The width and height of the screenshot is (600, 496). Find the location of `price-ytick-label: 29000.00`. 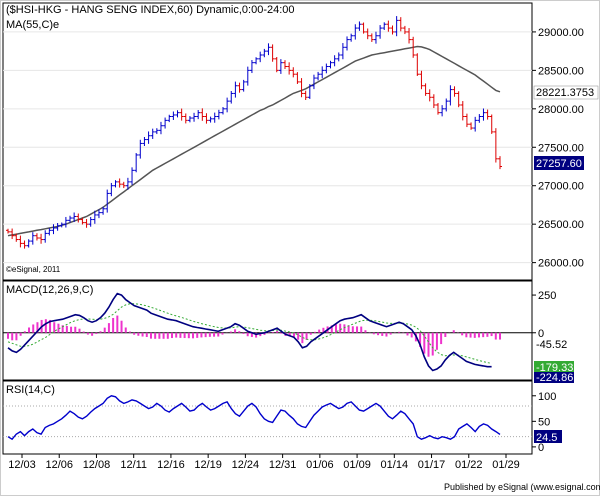

price-ytick-label: 29000.00 is located at coordinates (561, 33).